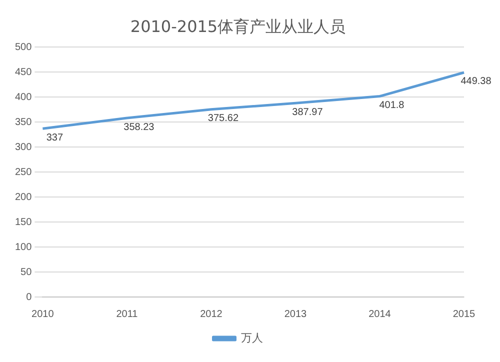  Describe the element at coordinates (296, 314) in the screenshot. I see `x-tick-label: 2013` at that location.